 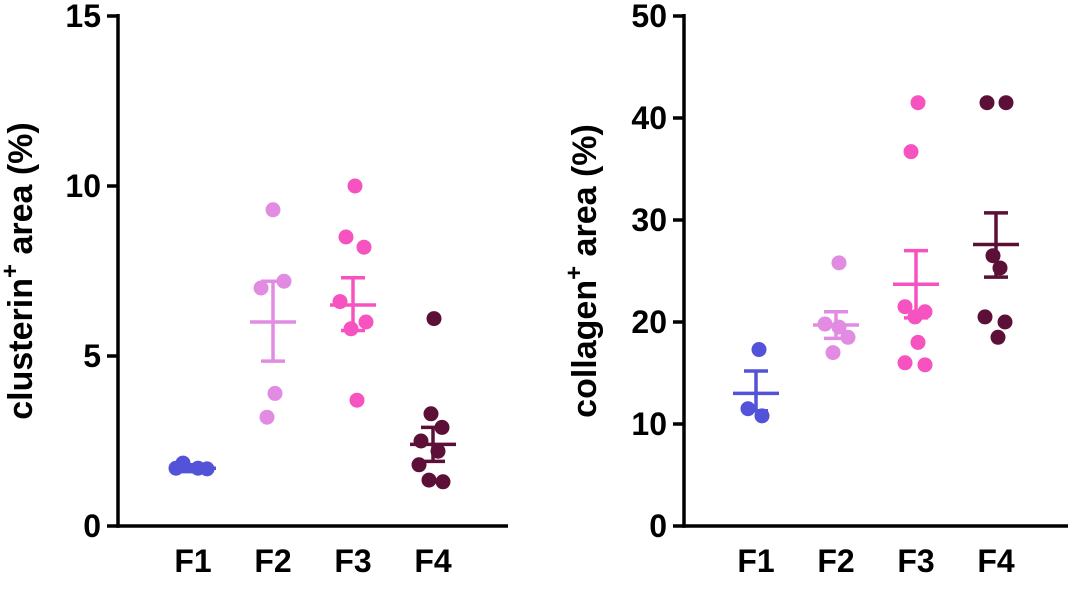 What do you see at coordinates (649, 118) in the screenshot?
I see `y-tick-label: 40` at bounding box center [649, 118].